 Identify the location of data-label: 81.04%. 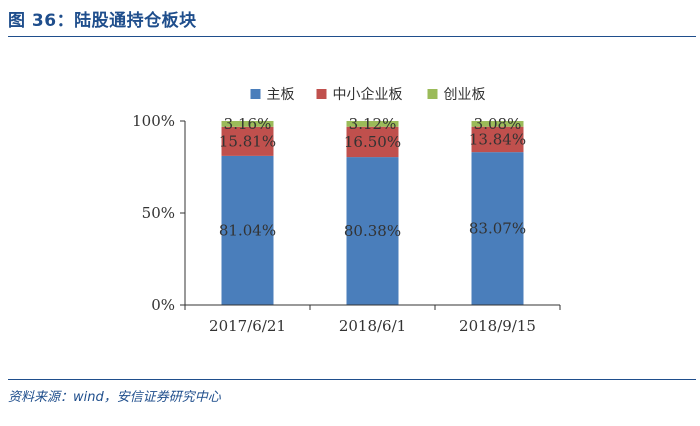
(247, 230).